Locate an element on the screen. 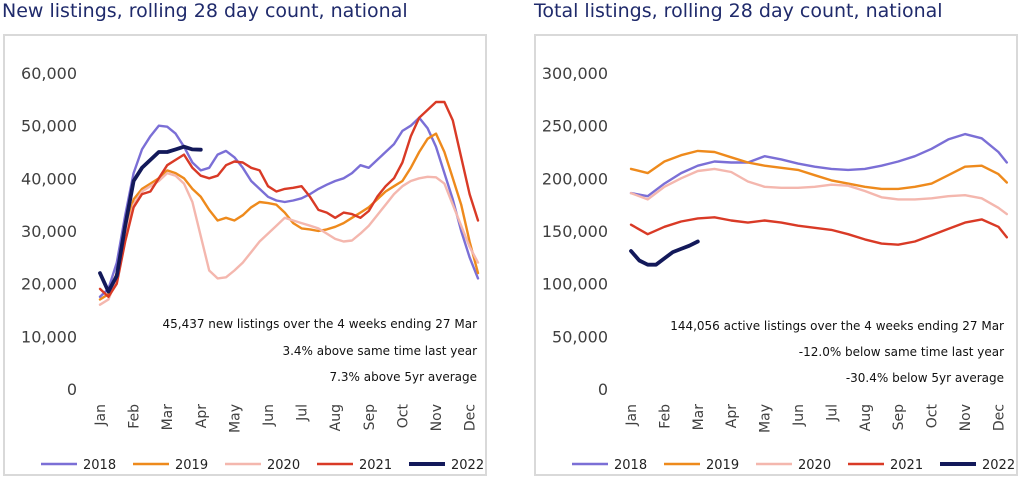 The image size is (1024, 479). y-tick-label: 150,000 is located at coordinates (575, 231).